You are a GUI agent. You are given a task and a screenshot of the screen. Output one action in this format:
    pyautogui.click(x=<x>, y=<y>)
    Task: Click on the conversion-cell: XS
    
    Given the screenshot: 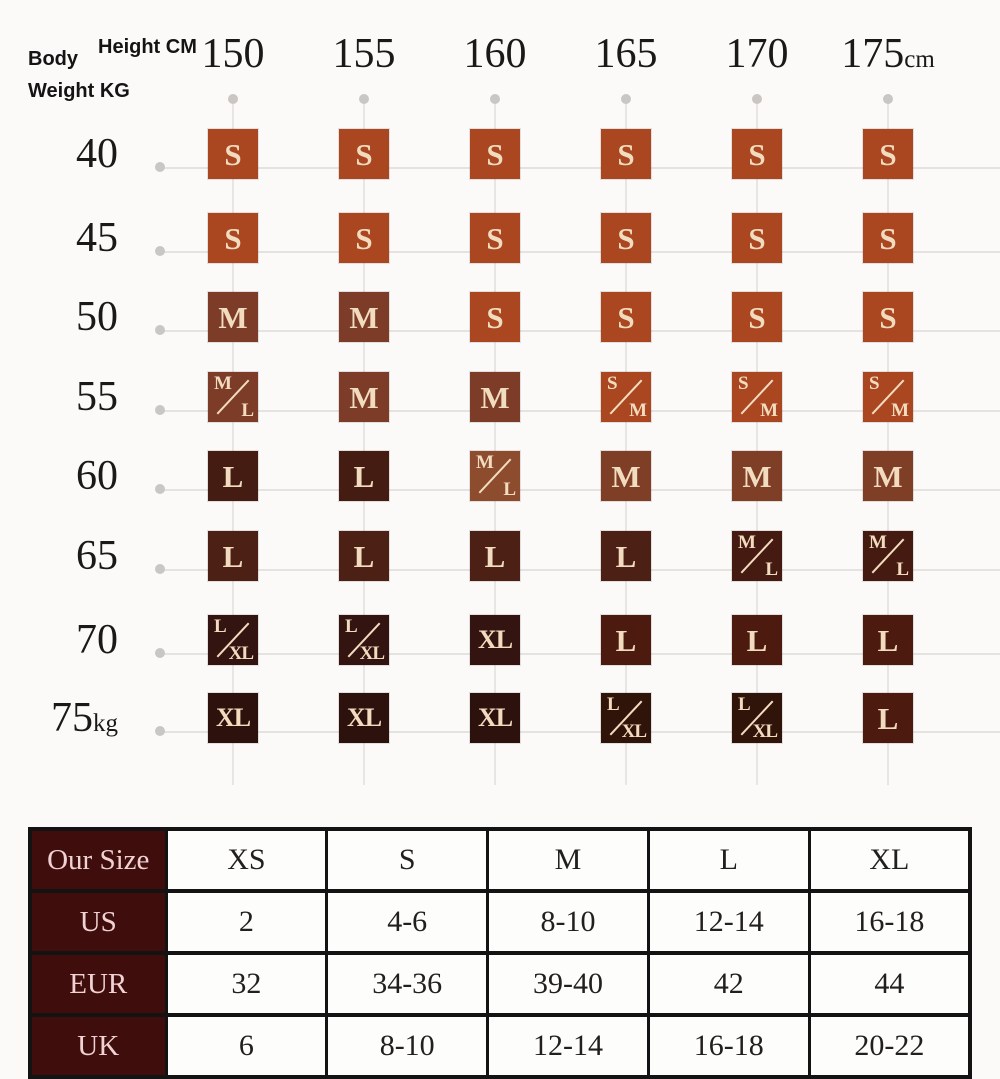 What is the action you would take?
    pyautogui.click(x=246, y=860)
    